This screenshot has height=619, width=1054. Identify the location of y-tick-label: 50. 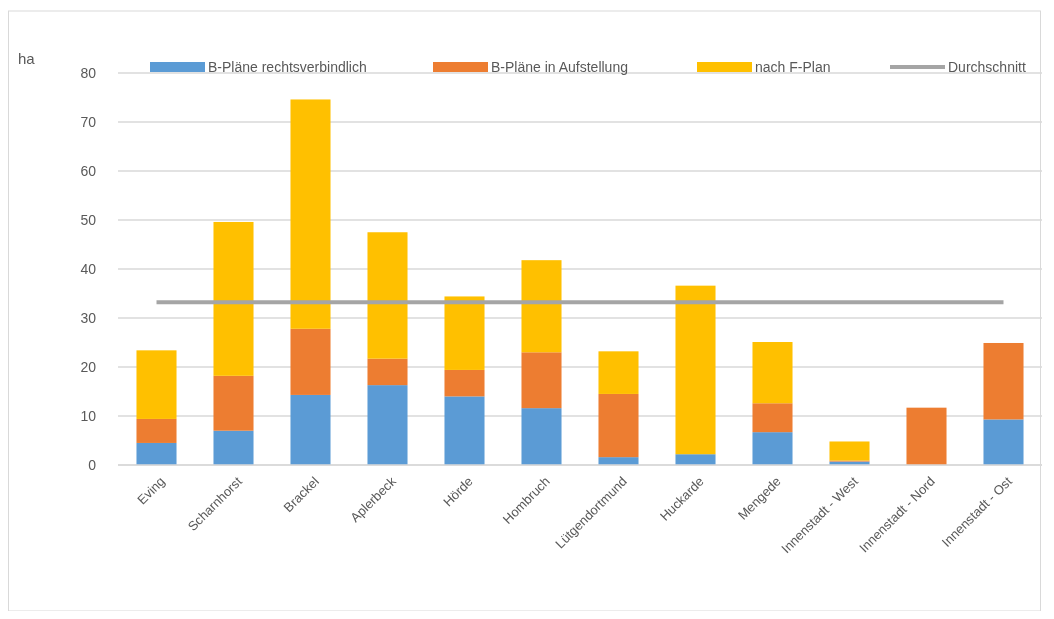
(88, 219).